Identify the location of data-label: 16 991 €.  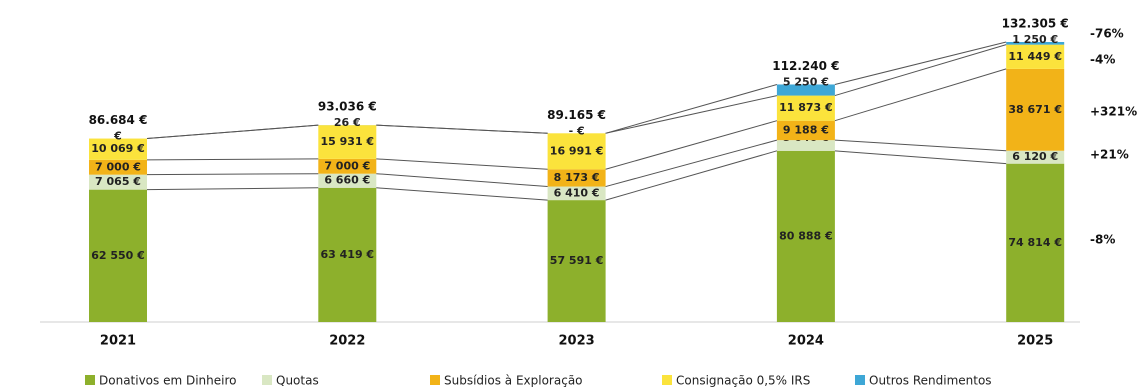
(577, 150).